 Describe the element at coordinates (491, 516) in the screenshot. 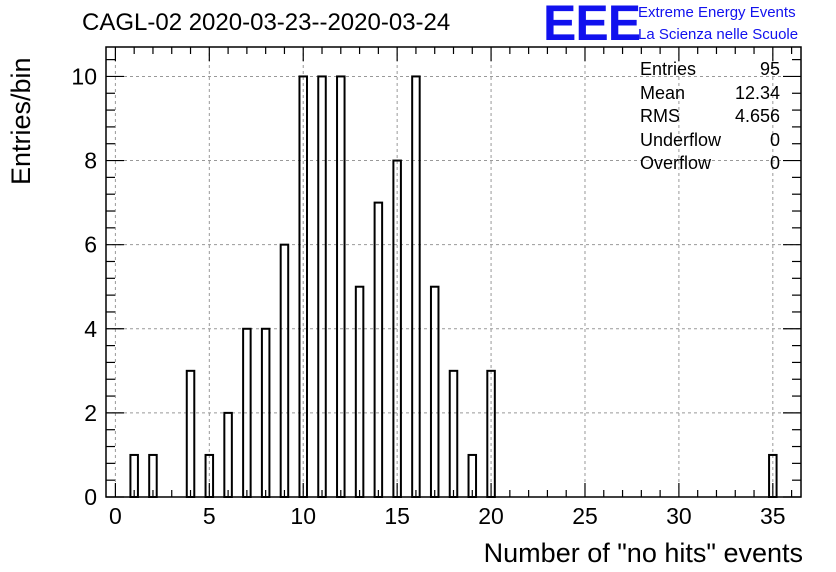

I see `x-tick-label: 20` at that location.